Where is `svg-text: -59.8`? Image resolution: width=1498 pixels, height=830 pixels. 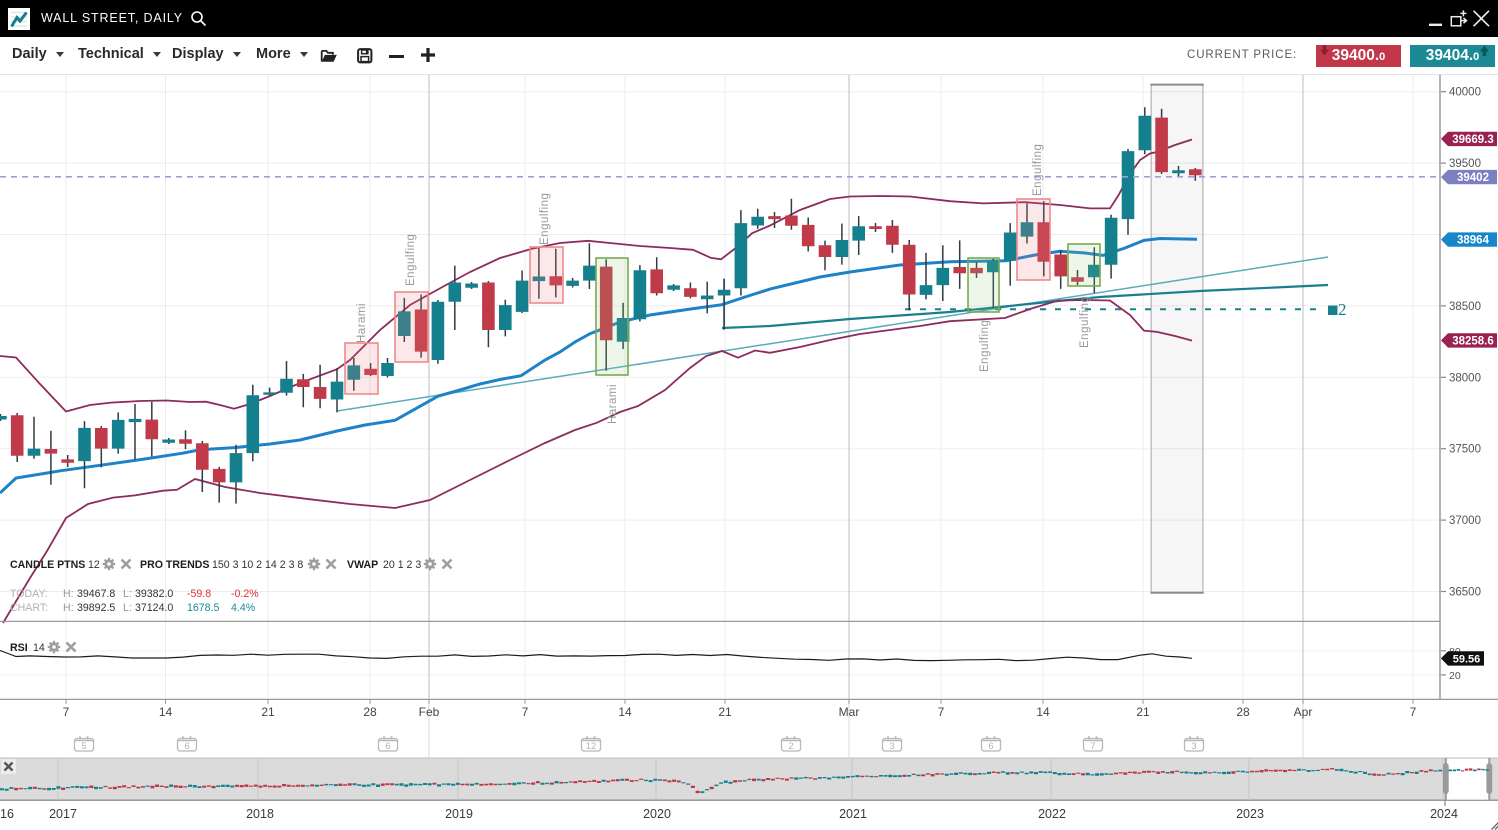 svg-text: -59.8 is located at coordinates (199, 594).